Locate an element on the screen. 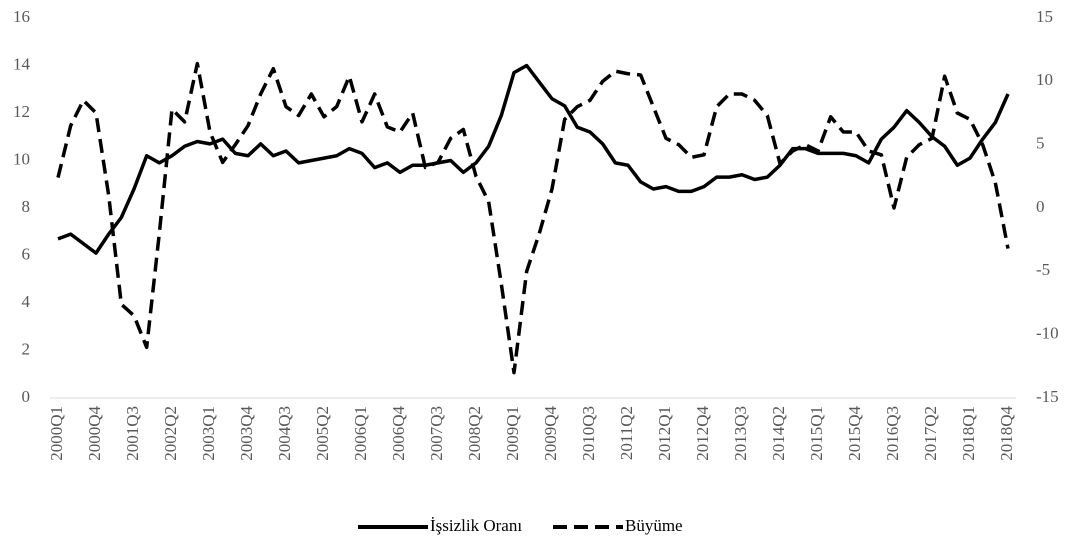  y-tick-label: 0 is located at coordinates (26, 396).